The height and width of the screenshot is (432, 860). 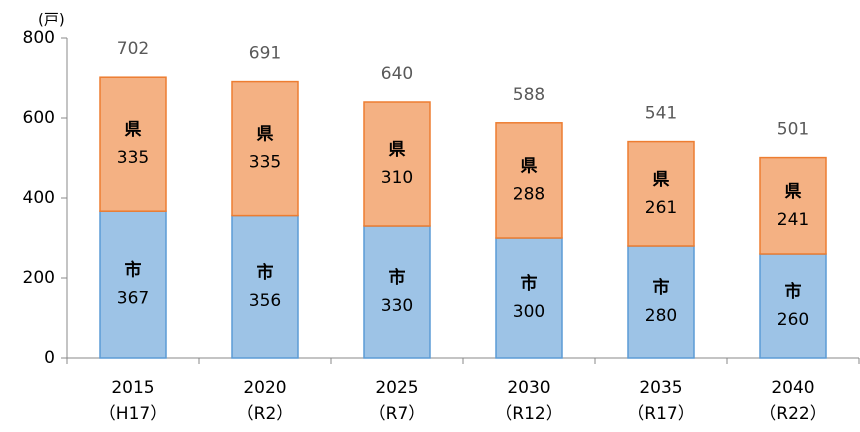 What do you see at coordinates (661, 208) in the screenshot?
I see `segment-label: 261` at bounding box center [661, 208].